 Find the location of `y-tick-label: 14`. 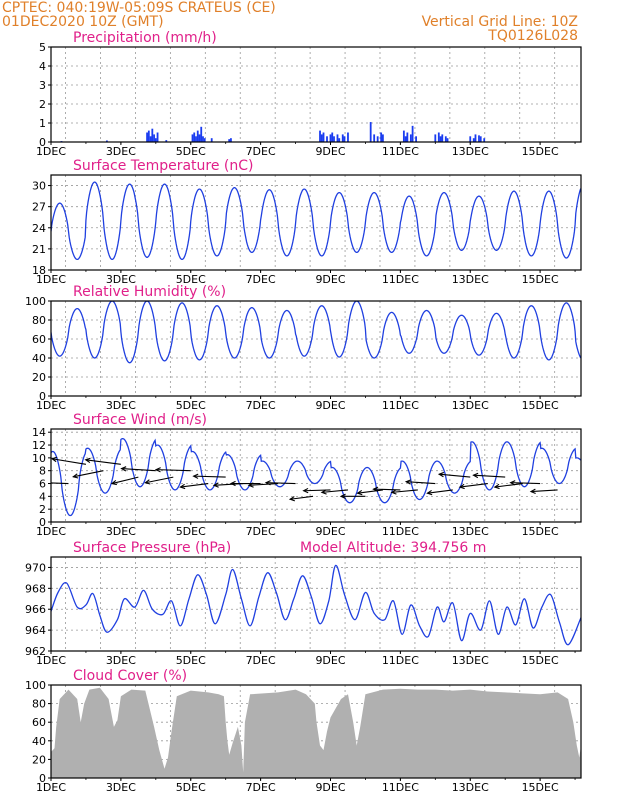

y-tick-label: 14 is located at coordinates (39, 432).